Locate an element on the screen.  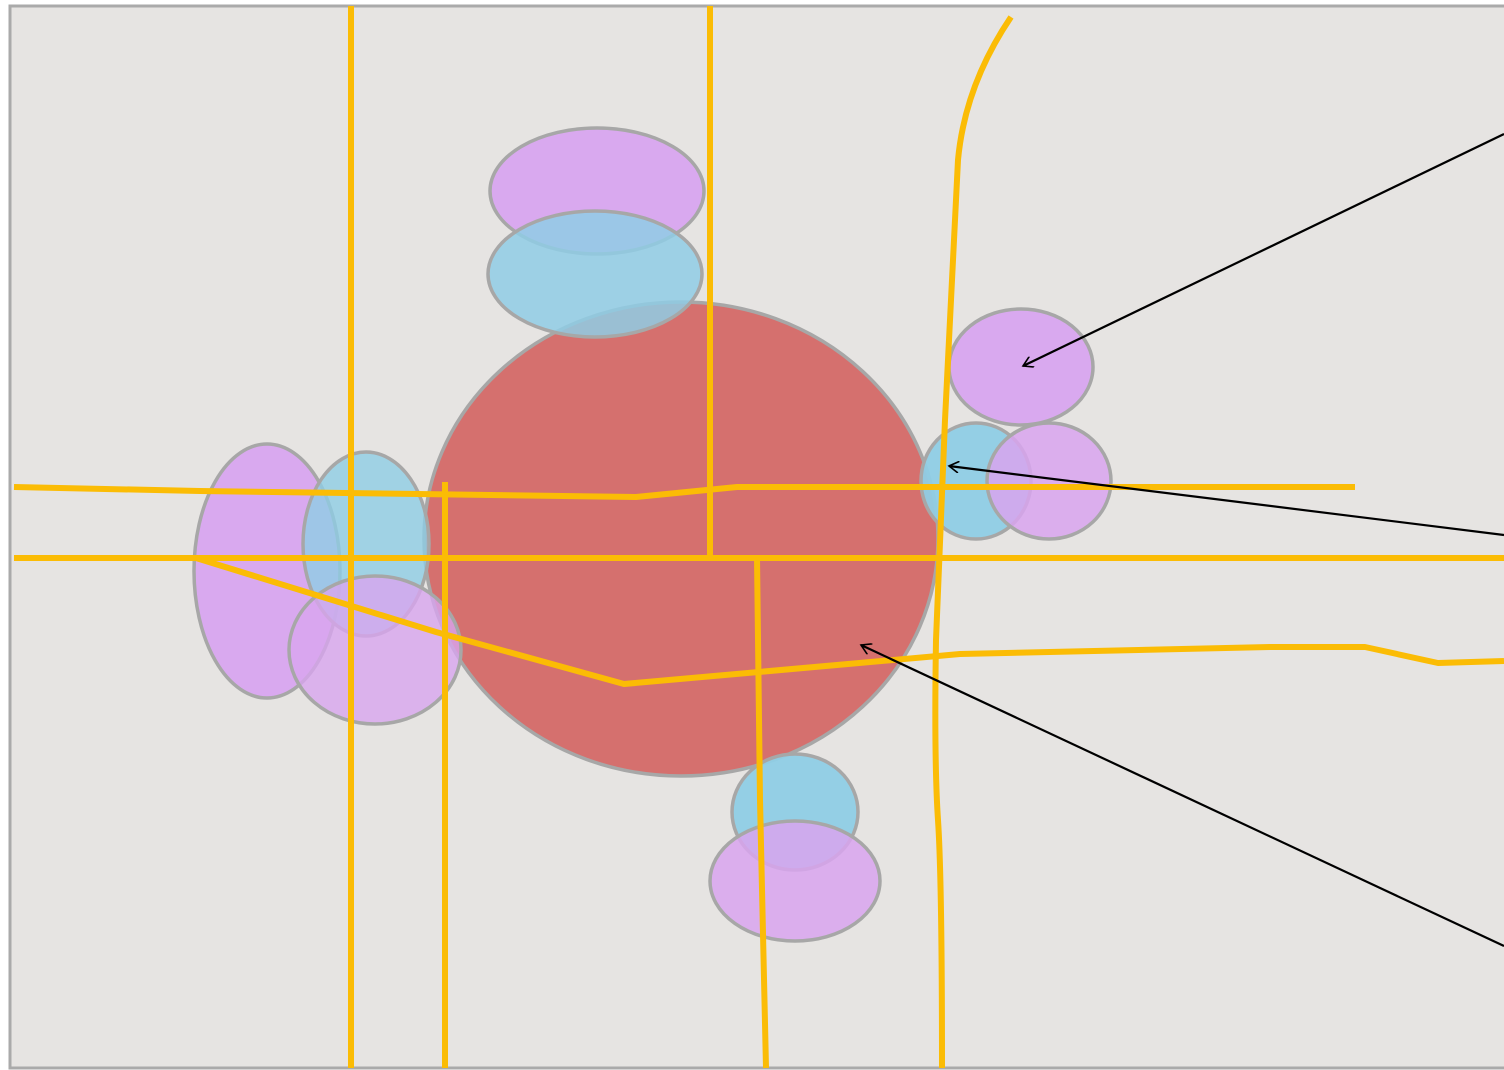
callout-arrow-blue-zone is located at coordinates (1226, 501).